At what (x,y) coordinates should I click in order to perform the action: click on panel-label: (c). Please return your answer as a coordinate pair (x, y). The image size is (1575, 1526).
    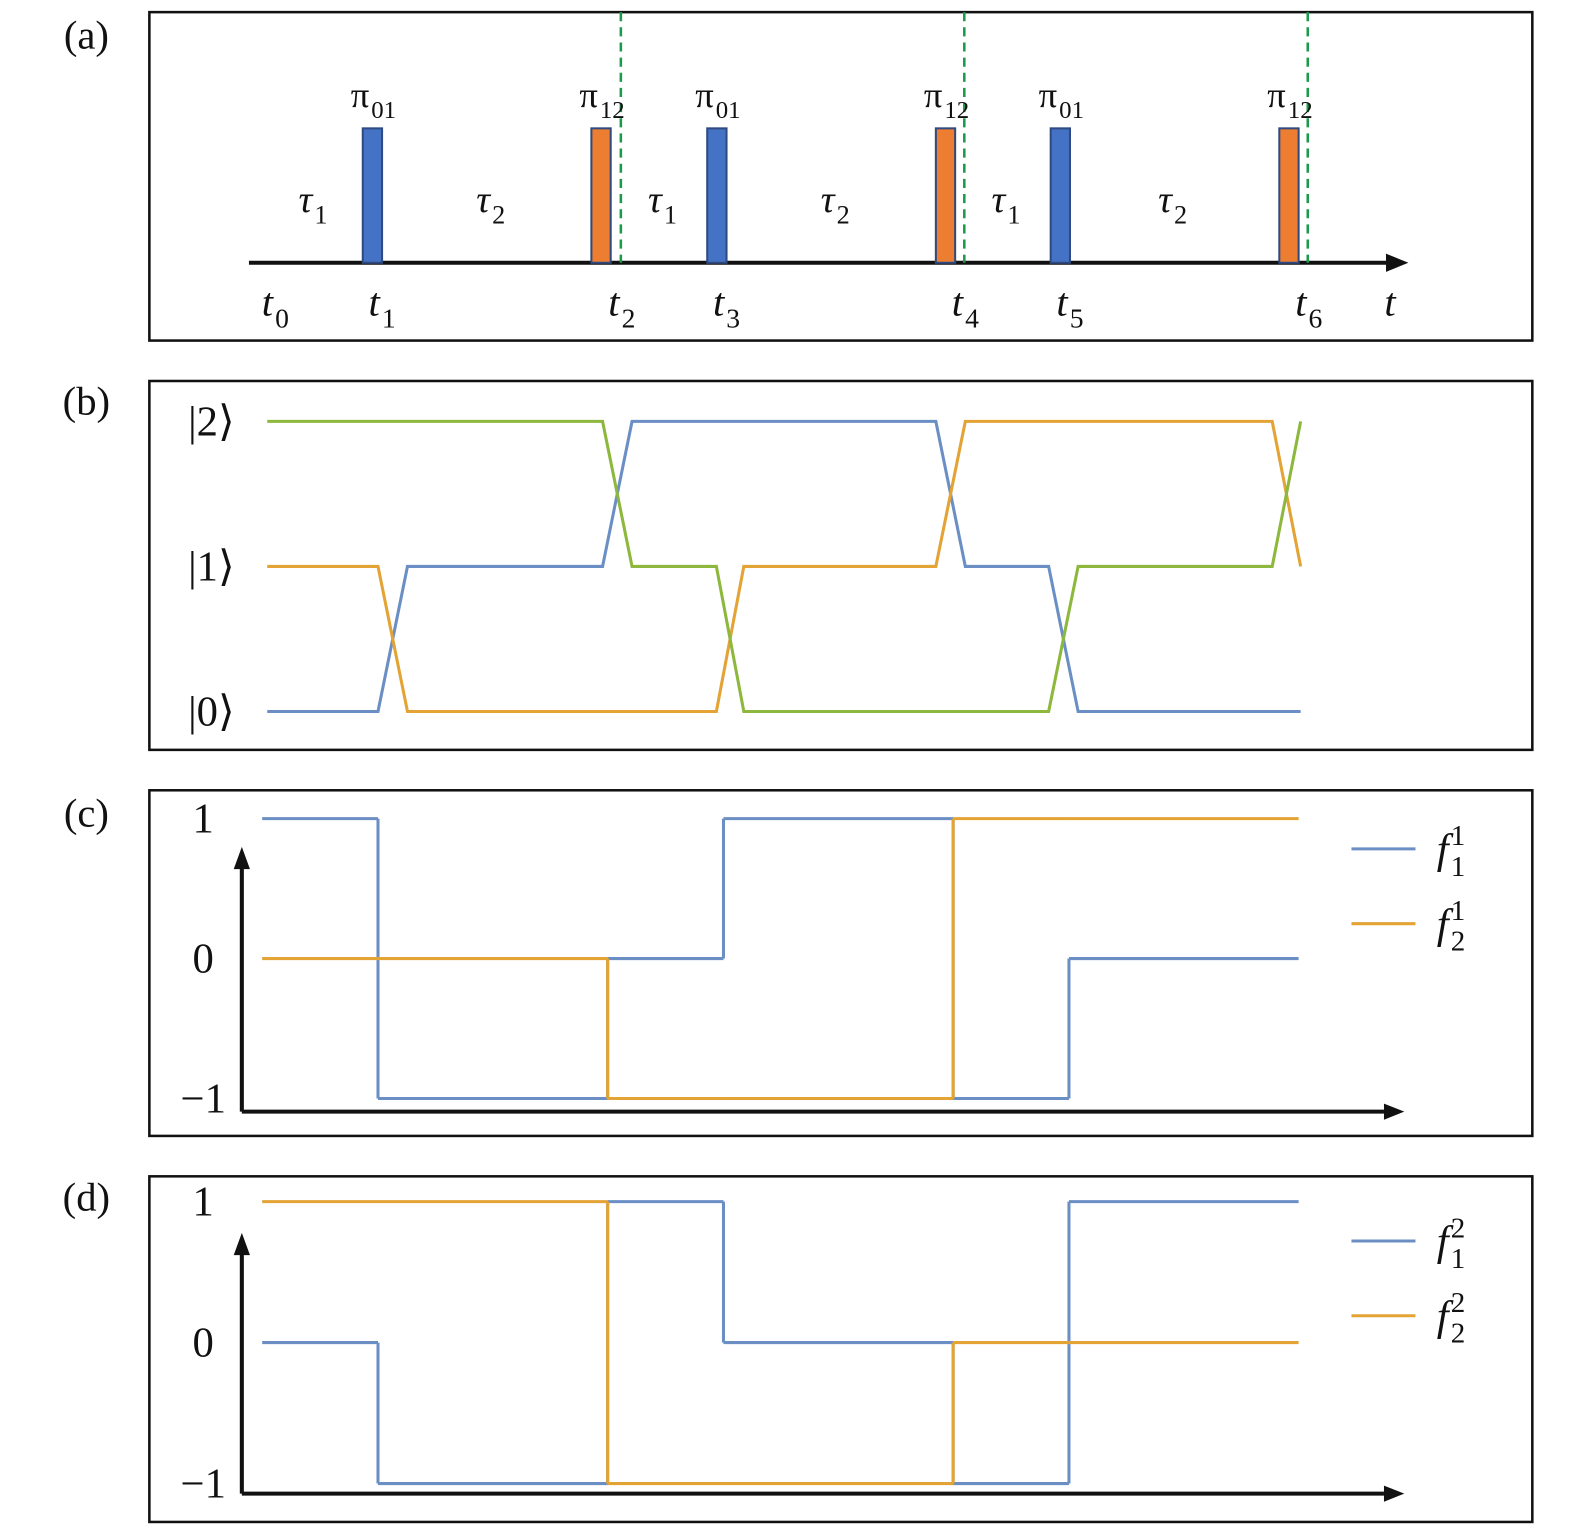
    Looking at the image, I should click on (86, 813).